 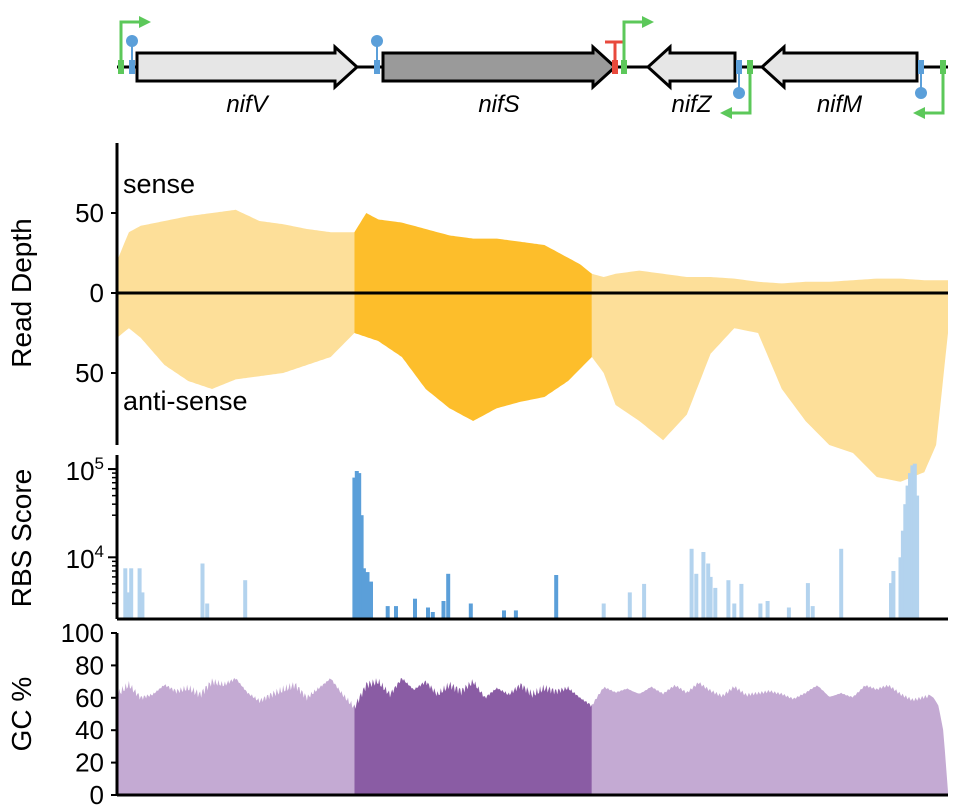 I want to click on gene-arrows, so click(x=527, y=67).